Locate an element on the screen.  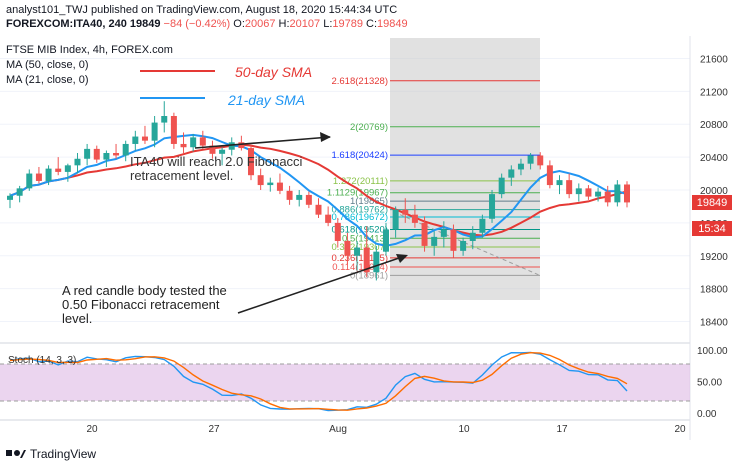
fib-level-label: 2(20769) is located at coordinates (369, 127).